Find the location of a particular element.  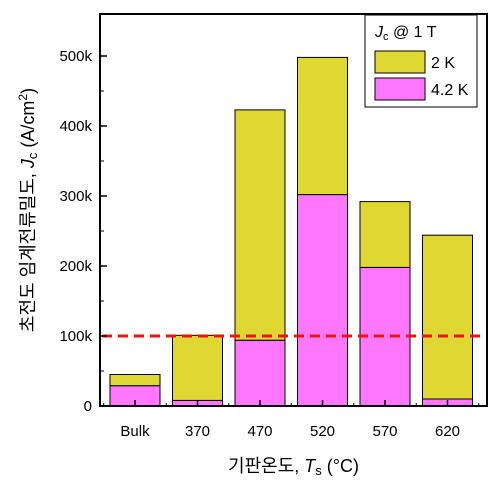

legend-title-subscript: c is located at coordinates (386, 37).